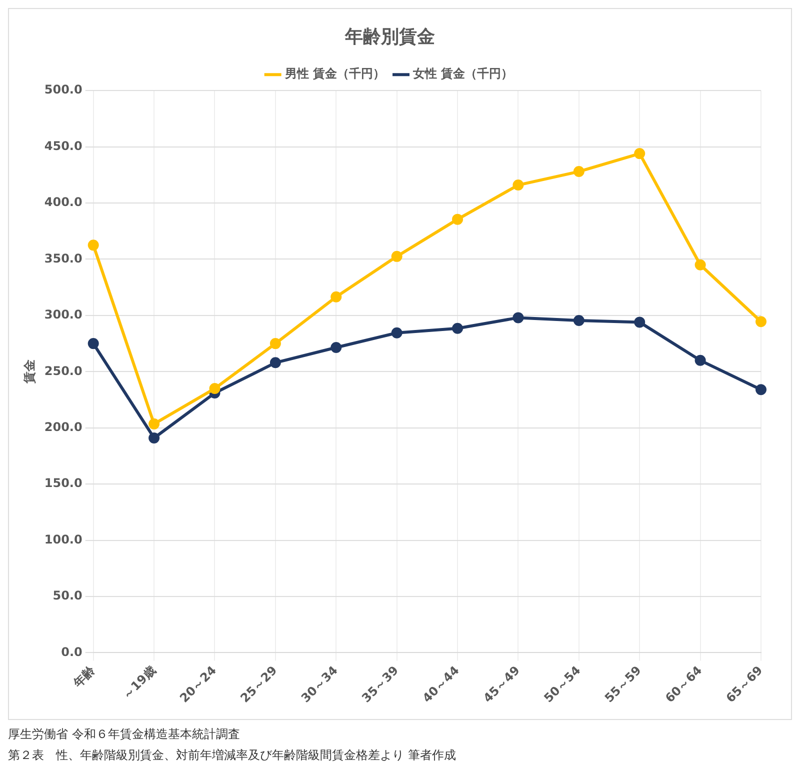  Describe the element at coordinates (63, 427) in the screenshot. I see `y-tick-label: 200.0` at that location.